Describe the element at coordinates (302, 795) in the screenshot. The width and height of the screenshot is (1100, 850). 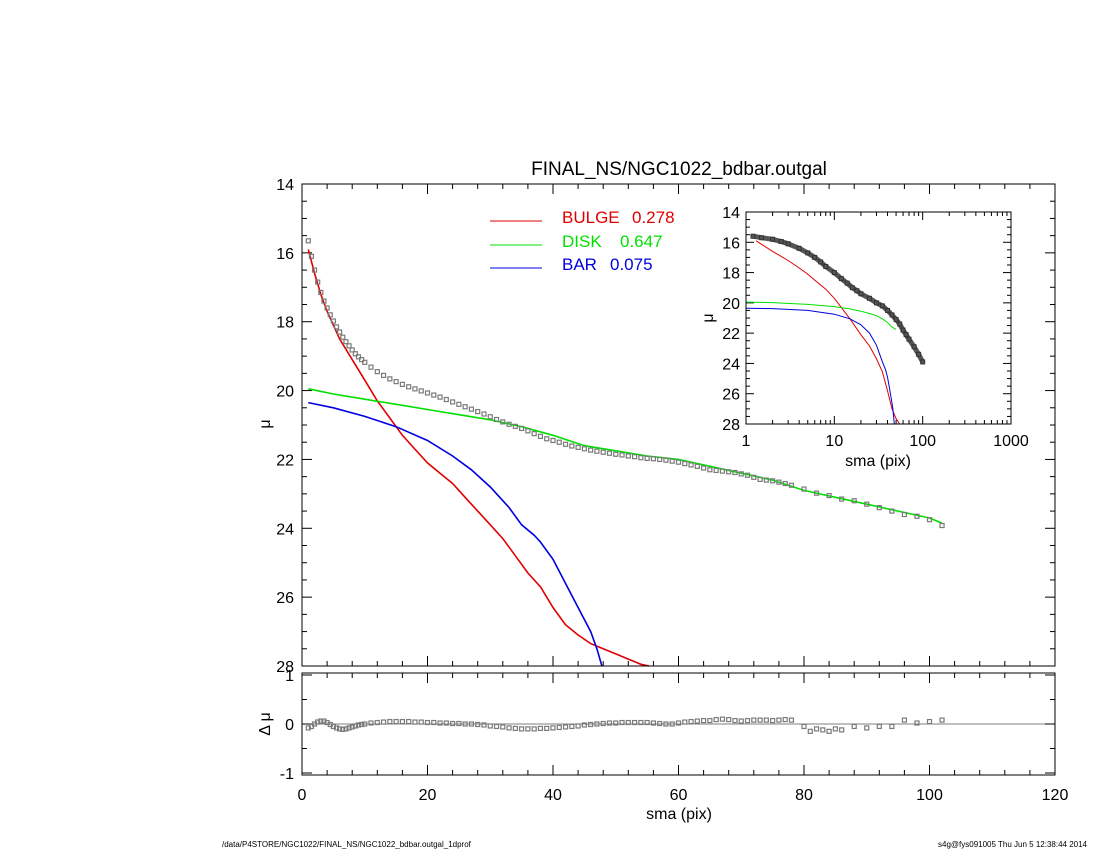
I see `x-tick-label: 0` at that location.